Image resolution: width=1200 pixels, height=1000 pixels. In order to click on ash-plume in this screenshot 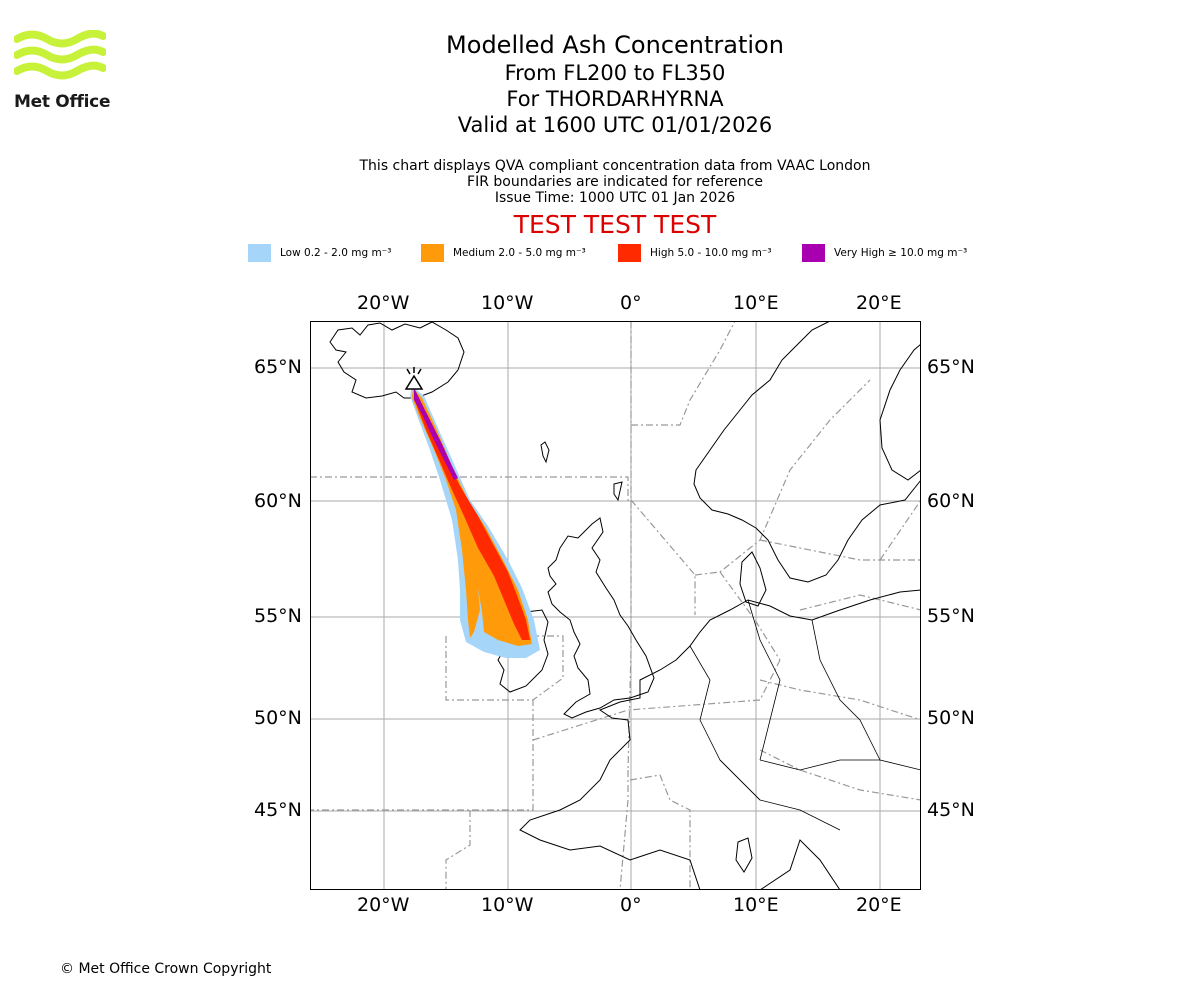, I will do `click(475, 522)`.